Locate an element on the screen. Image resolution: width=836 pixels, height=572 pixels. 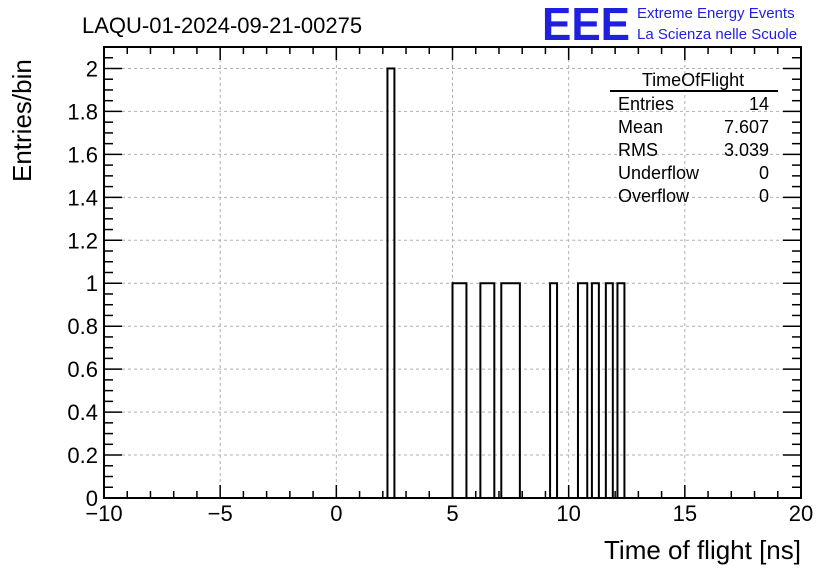
stats-row-label: Mean is located at coordinates (640, 127).